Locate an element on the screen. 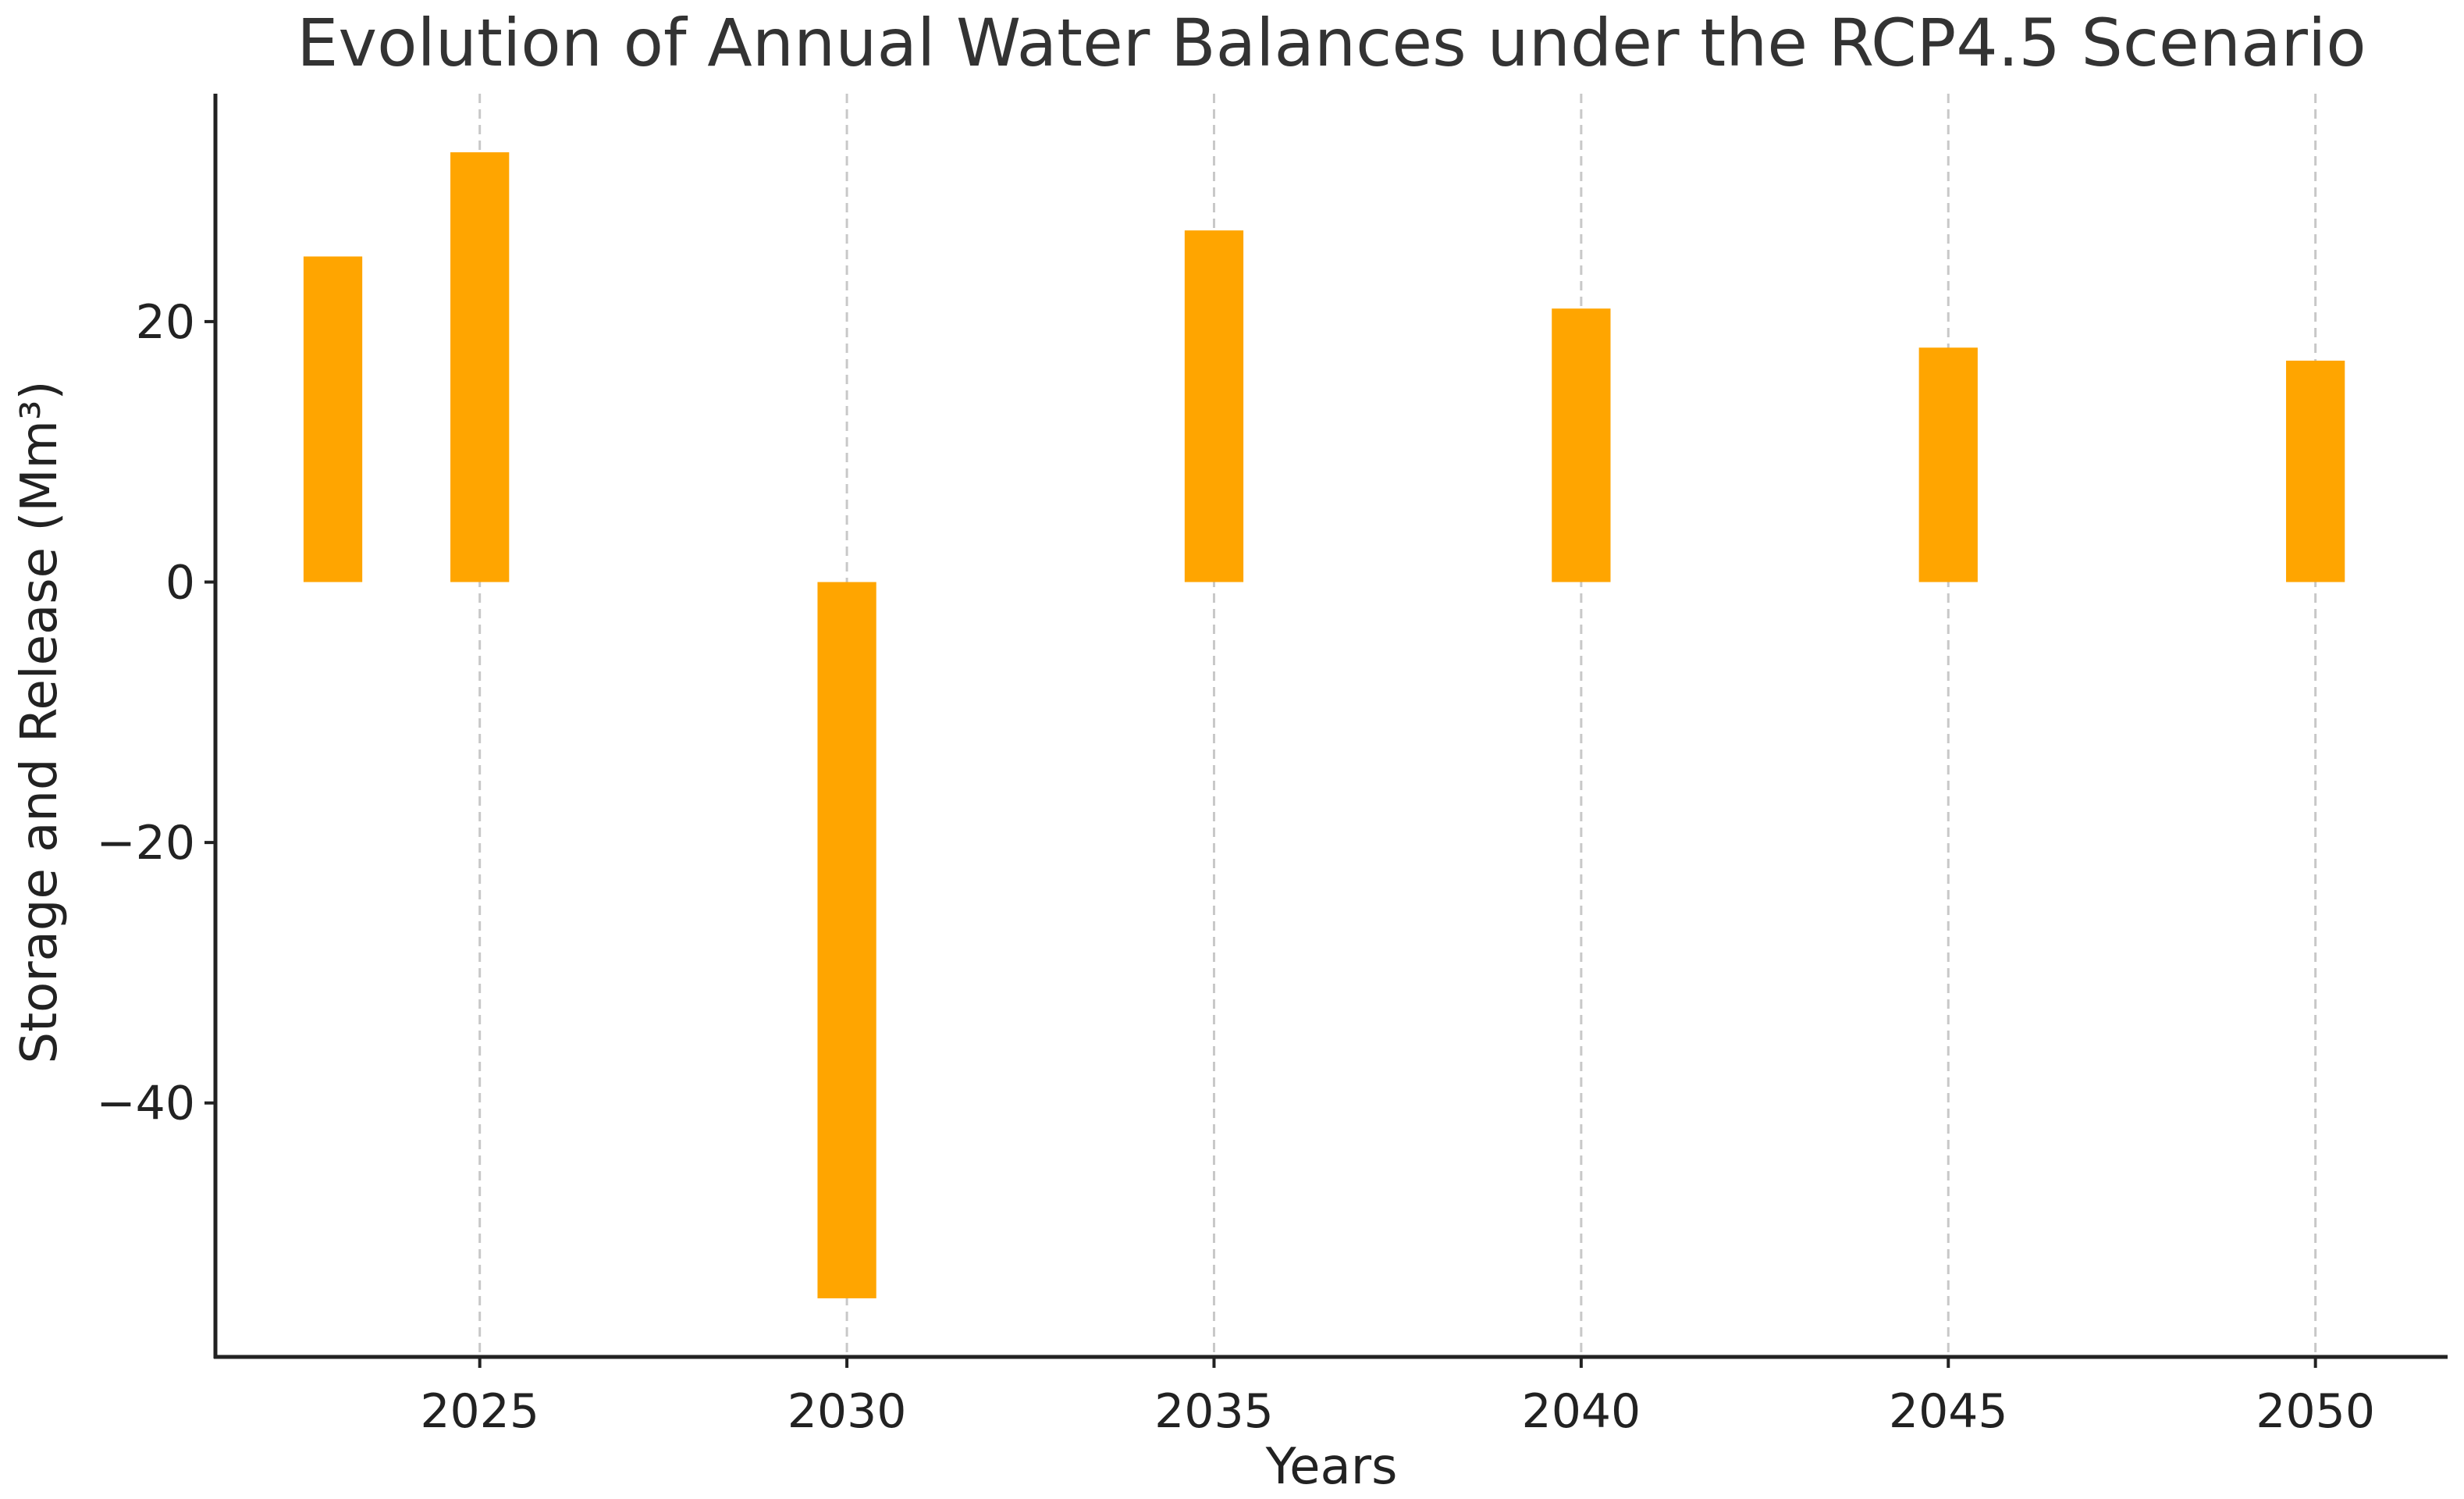 The width and height of the screenshot is (2464, 1499). bar-2050 is located at coordinates (2315, 471).